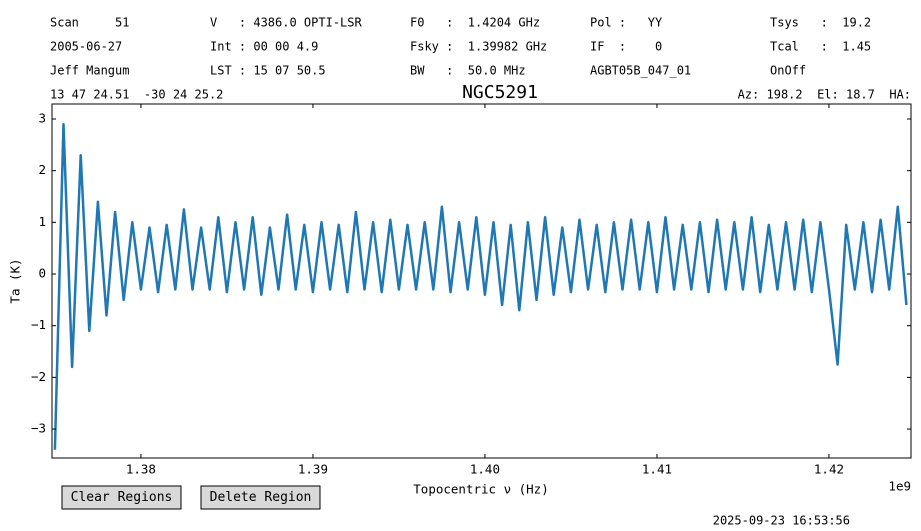  Describe the element at coordinates (136, 95) in the screenshot. I see `coordinates: 13 47 24.51 -30 24 25.2` at that location.